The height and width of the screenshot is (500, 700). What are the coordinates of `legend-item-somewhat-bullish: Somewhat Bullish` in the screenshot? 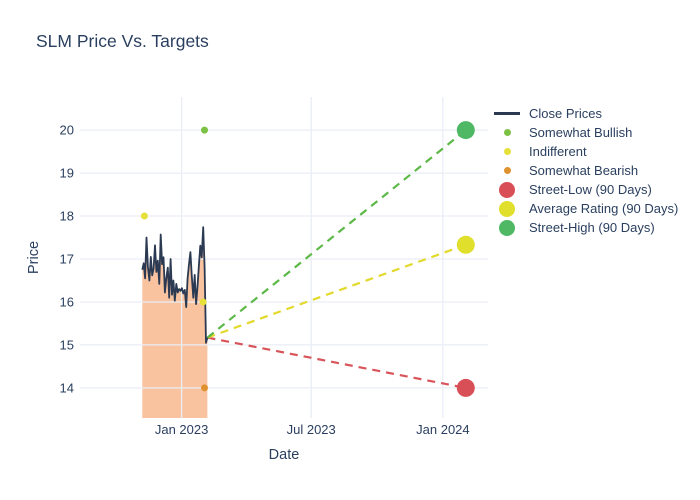 It's located at (586, 132).